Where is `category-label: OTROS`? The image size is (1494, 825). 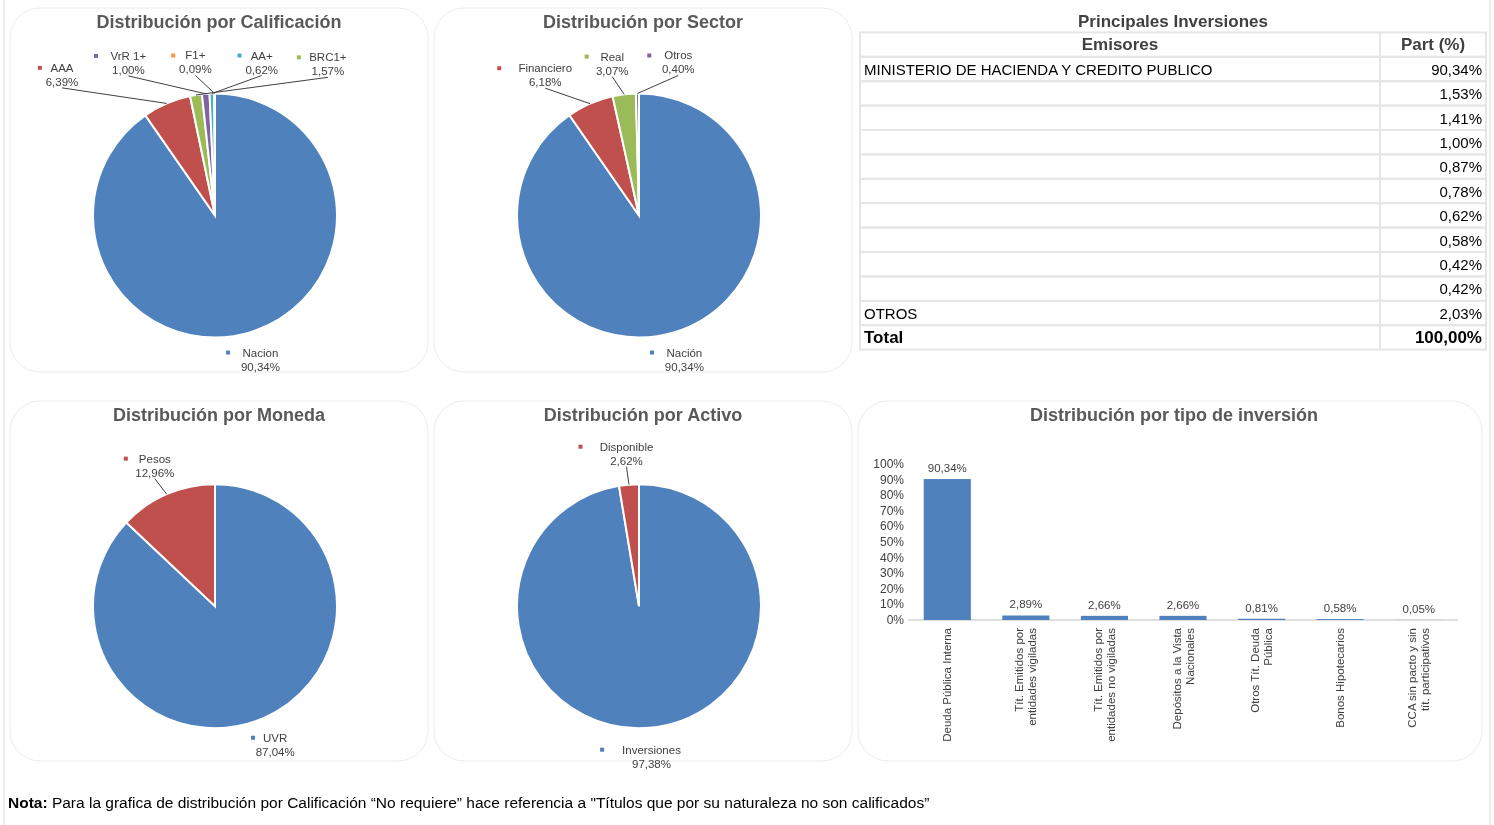
category-label: OTROS is located at coordinates (891, 313).